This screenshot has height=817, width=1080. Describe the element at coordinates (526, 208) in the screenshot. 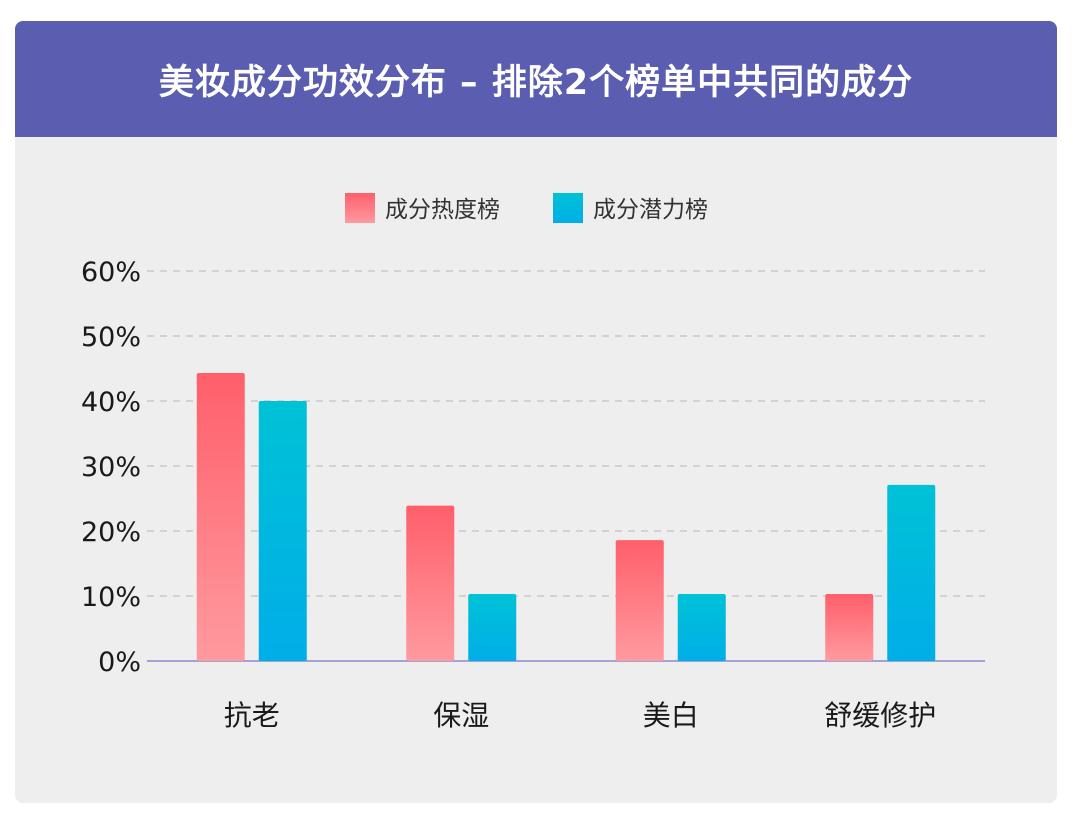

I see `chart-legend: 成分热度榜 成分潜力榜` at that location.